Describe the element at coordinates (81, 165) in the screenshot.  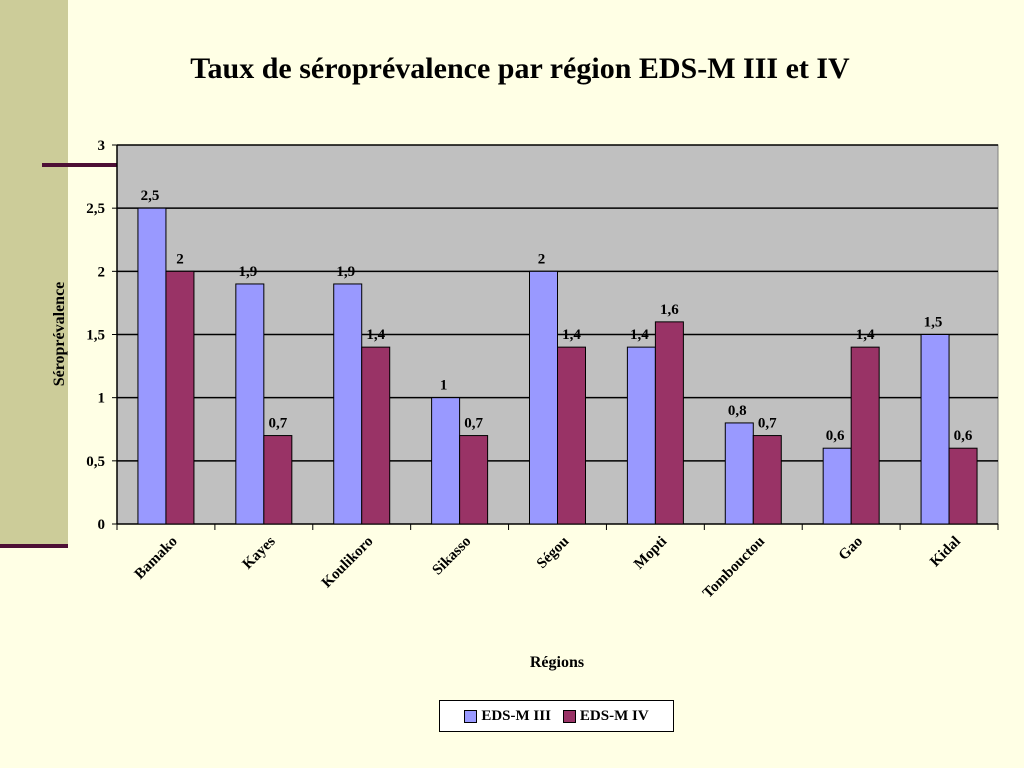
I see `decor-rule-top` at that location.